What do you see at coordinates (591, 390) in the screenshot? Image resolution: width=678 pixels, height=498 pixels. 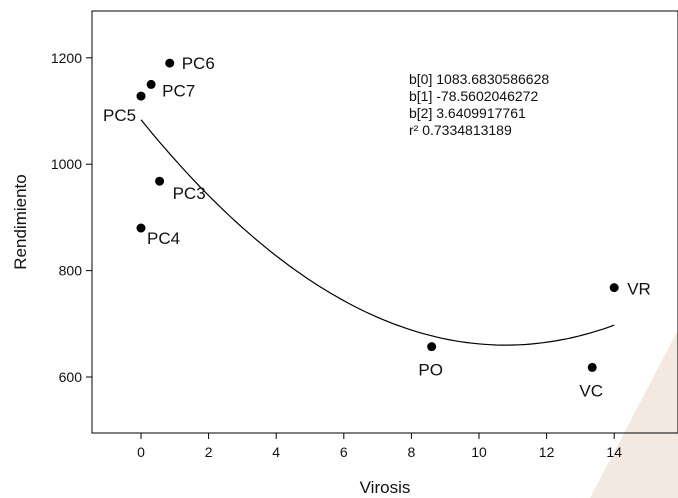 I see `point-label-vc: VC` at bounding box center [591, 390].